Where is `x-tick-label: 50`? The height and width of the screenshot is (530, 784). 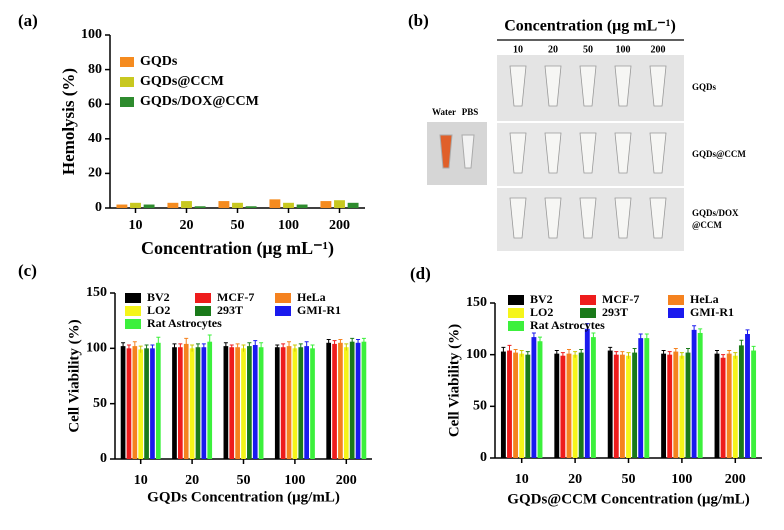
x-tick-label: 50 is located at coordinates (244, 480).